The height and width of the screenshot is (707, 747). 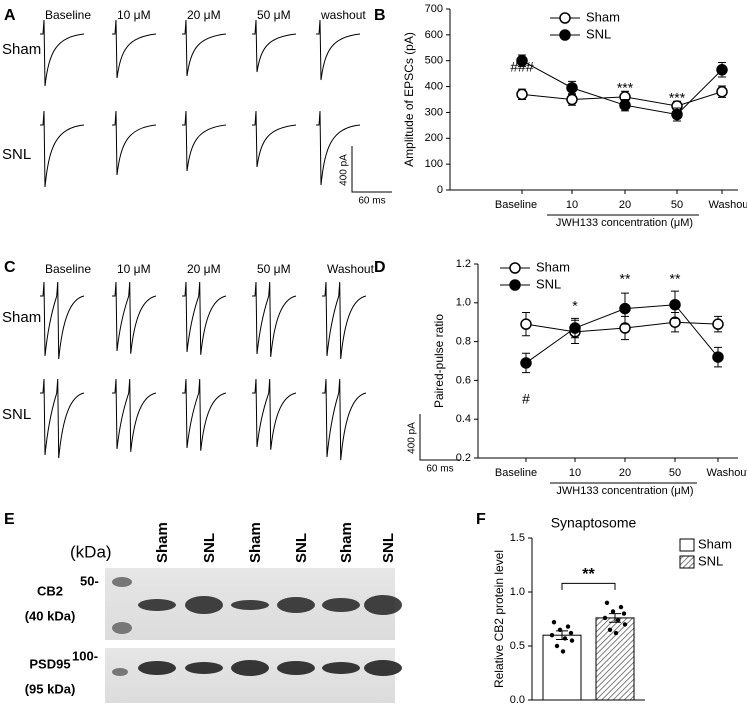 What do you see at coordinates (343, 15) in the screenshot?
I see `column-label: washout` at bounding box center [343, 15].